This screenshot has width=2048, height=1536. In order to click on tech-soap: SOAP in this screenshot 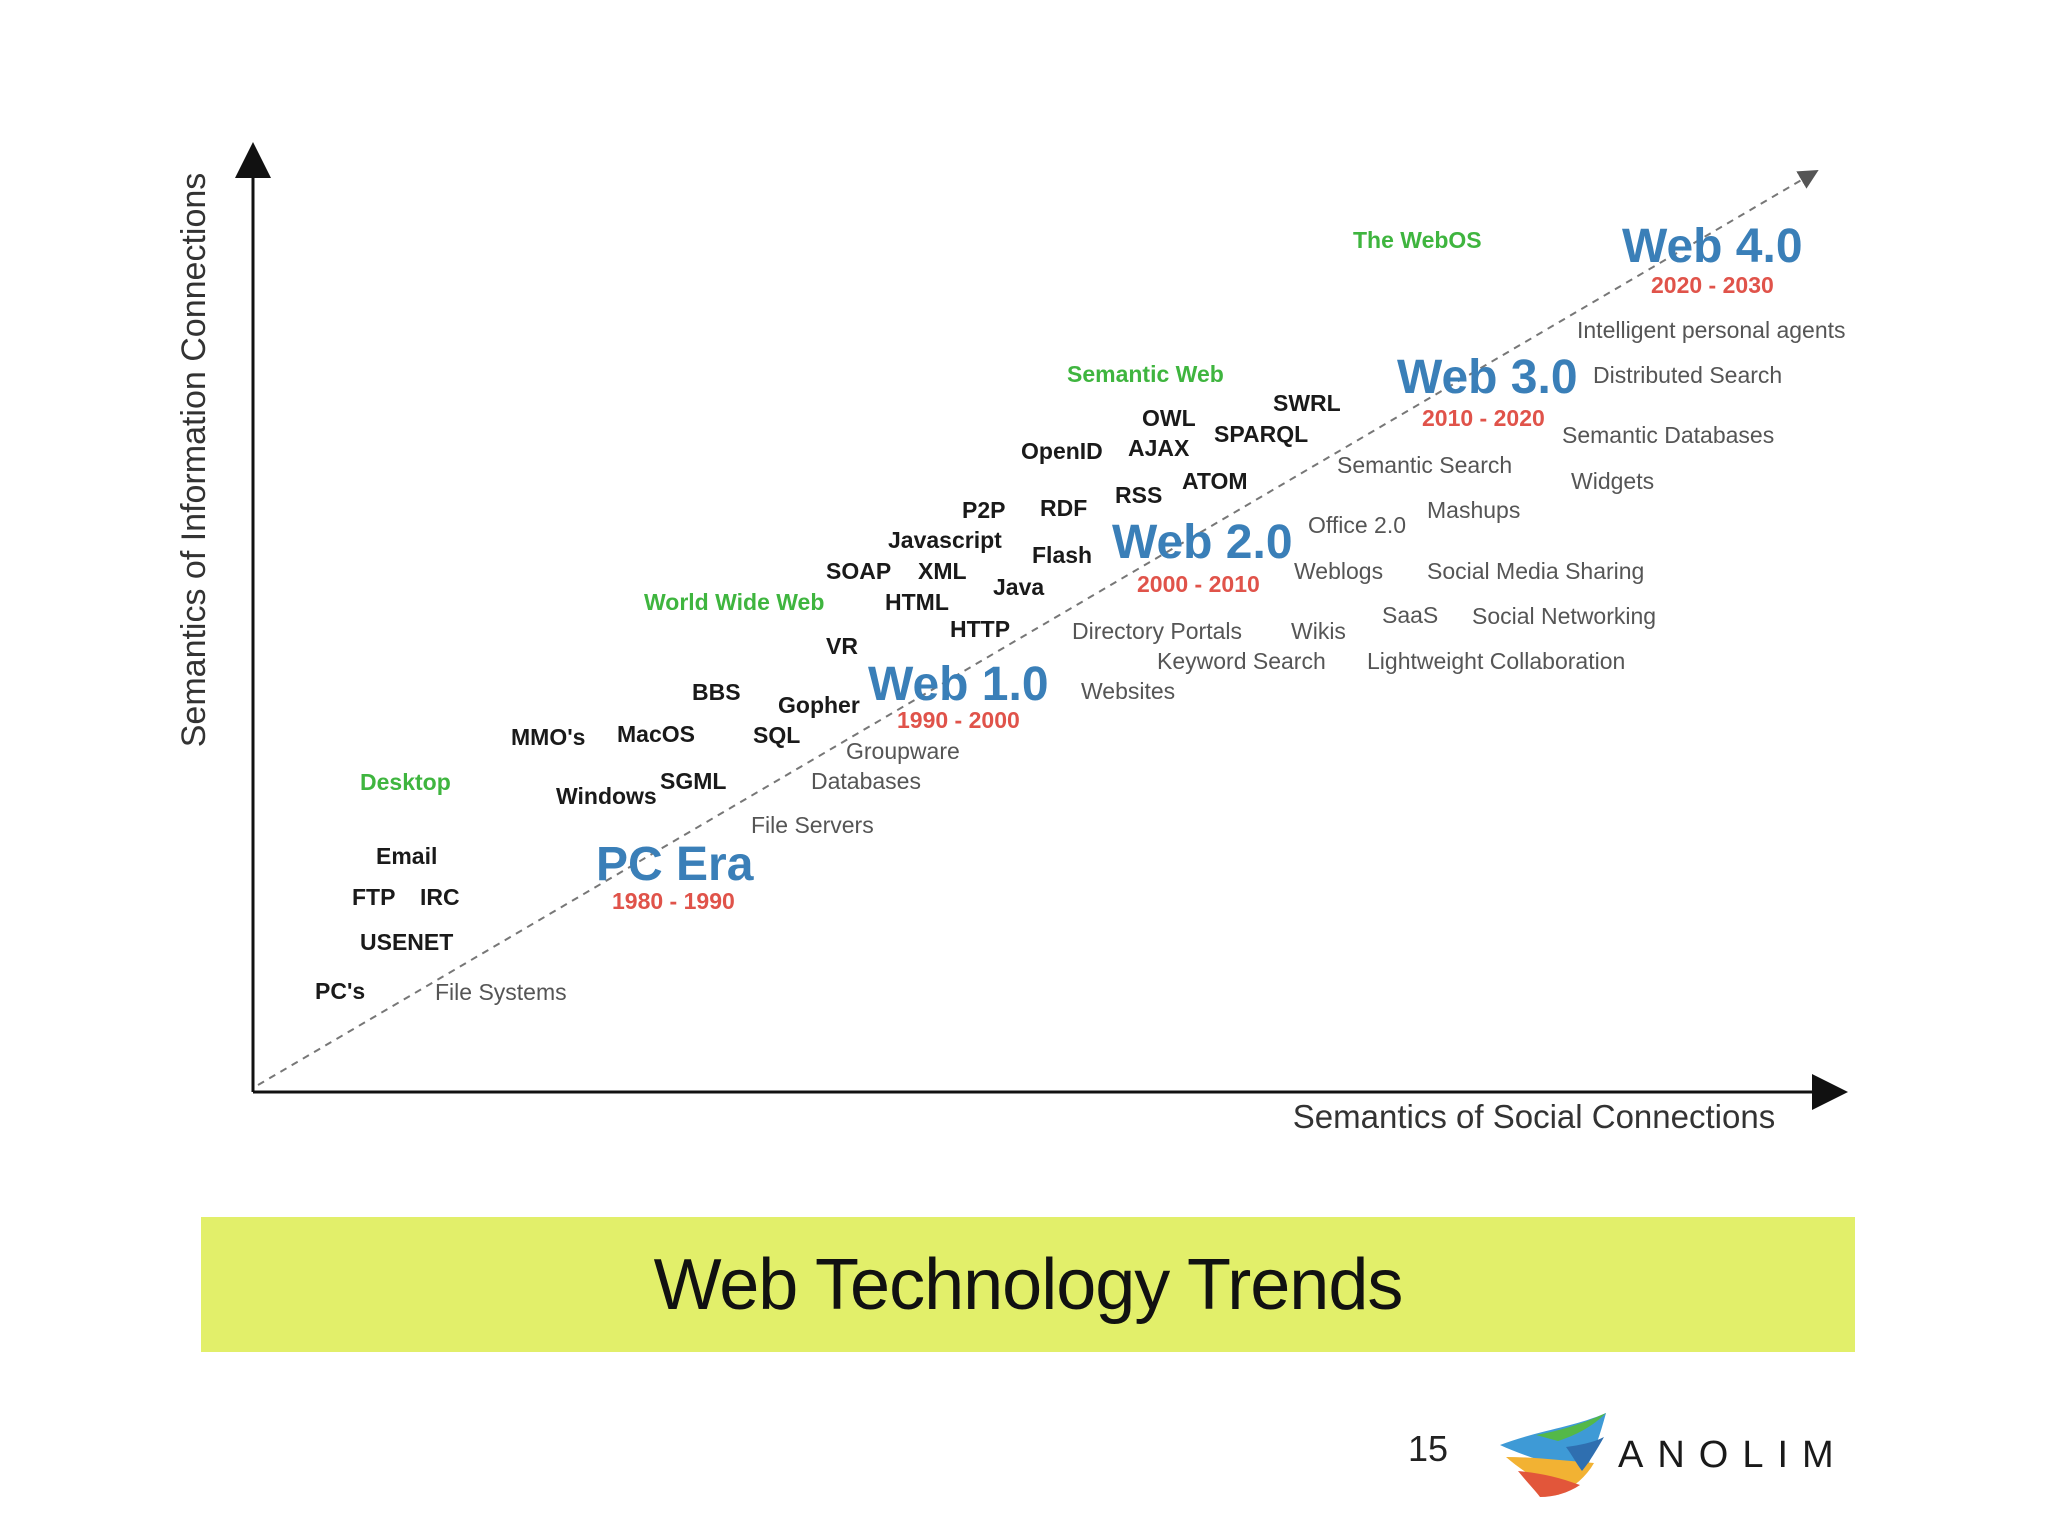, I will do `click(858, 571)`.